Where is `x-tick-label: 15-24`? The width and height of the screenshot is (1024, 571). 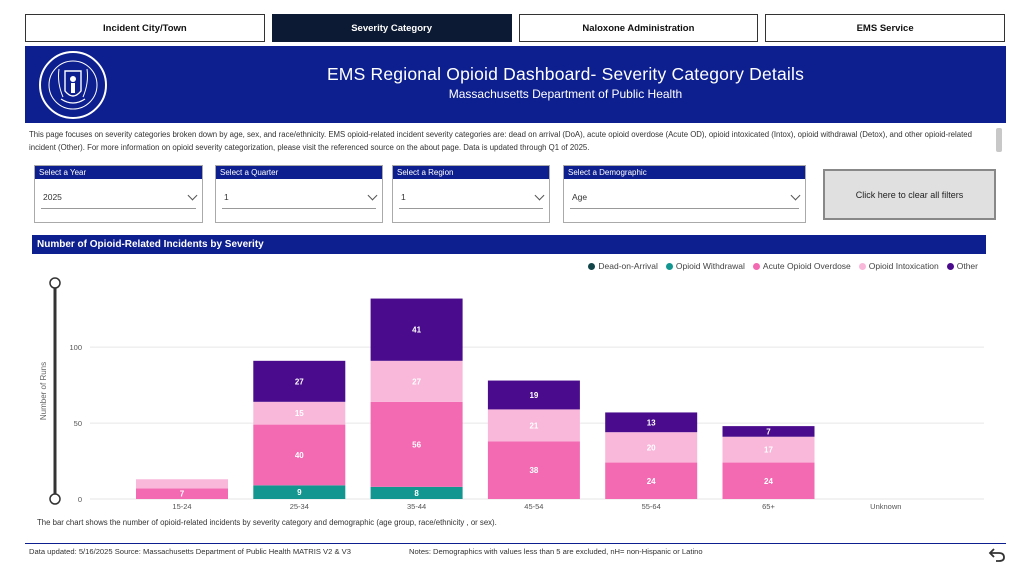
x-tick-label: 15-24 is located at coordinates (181, 506).